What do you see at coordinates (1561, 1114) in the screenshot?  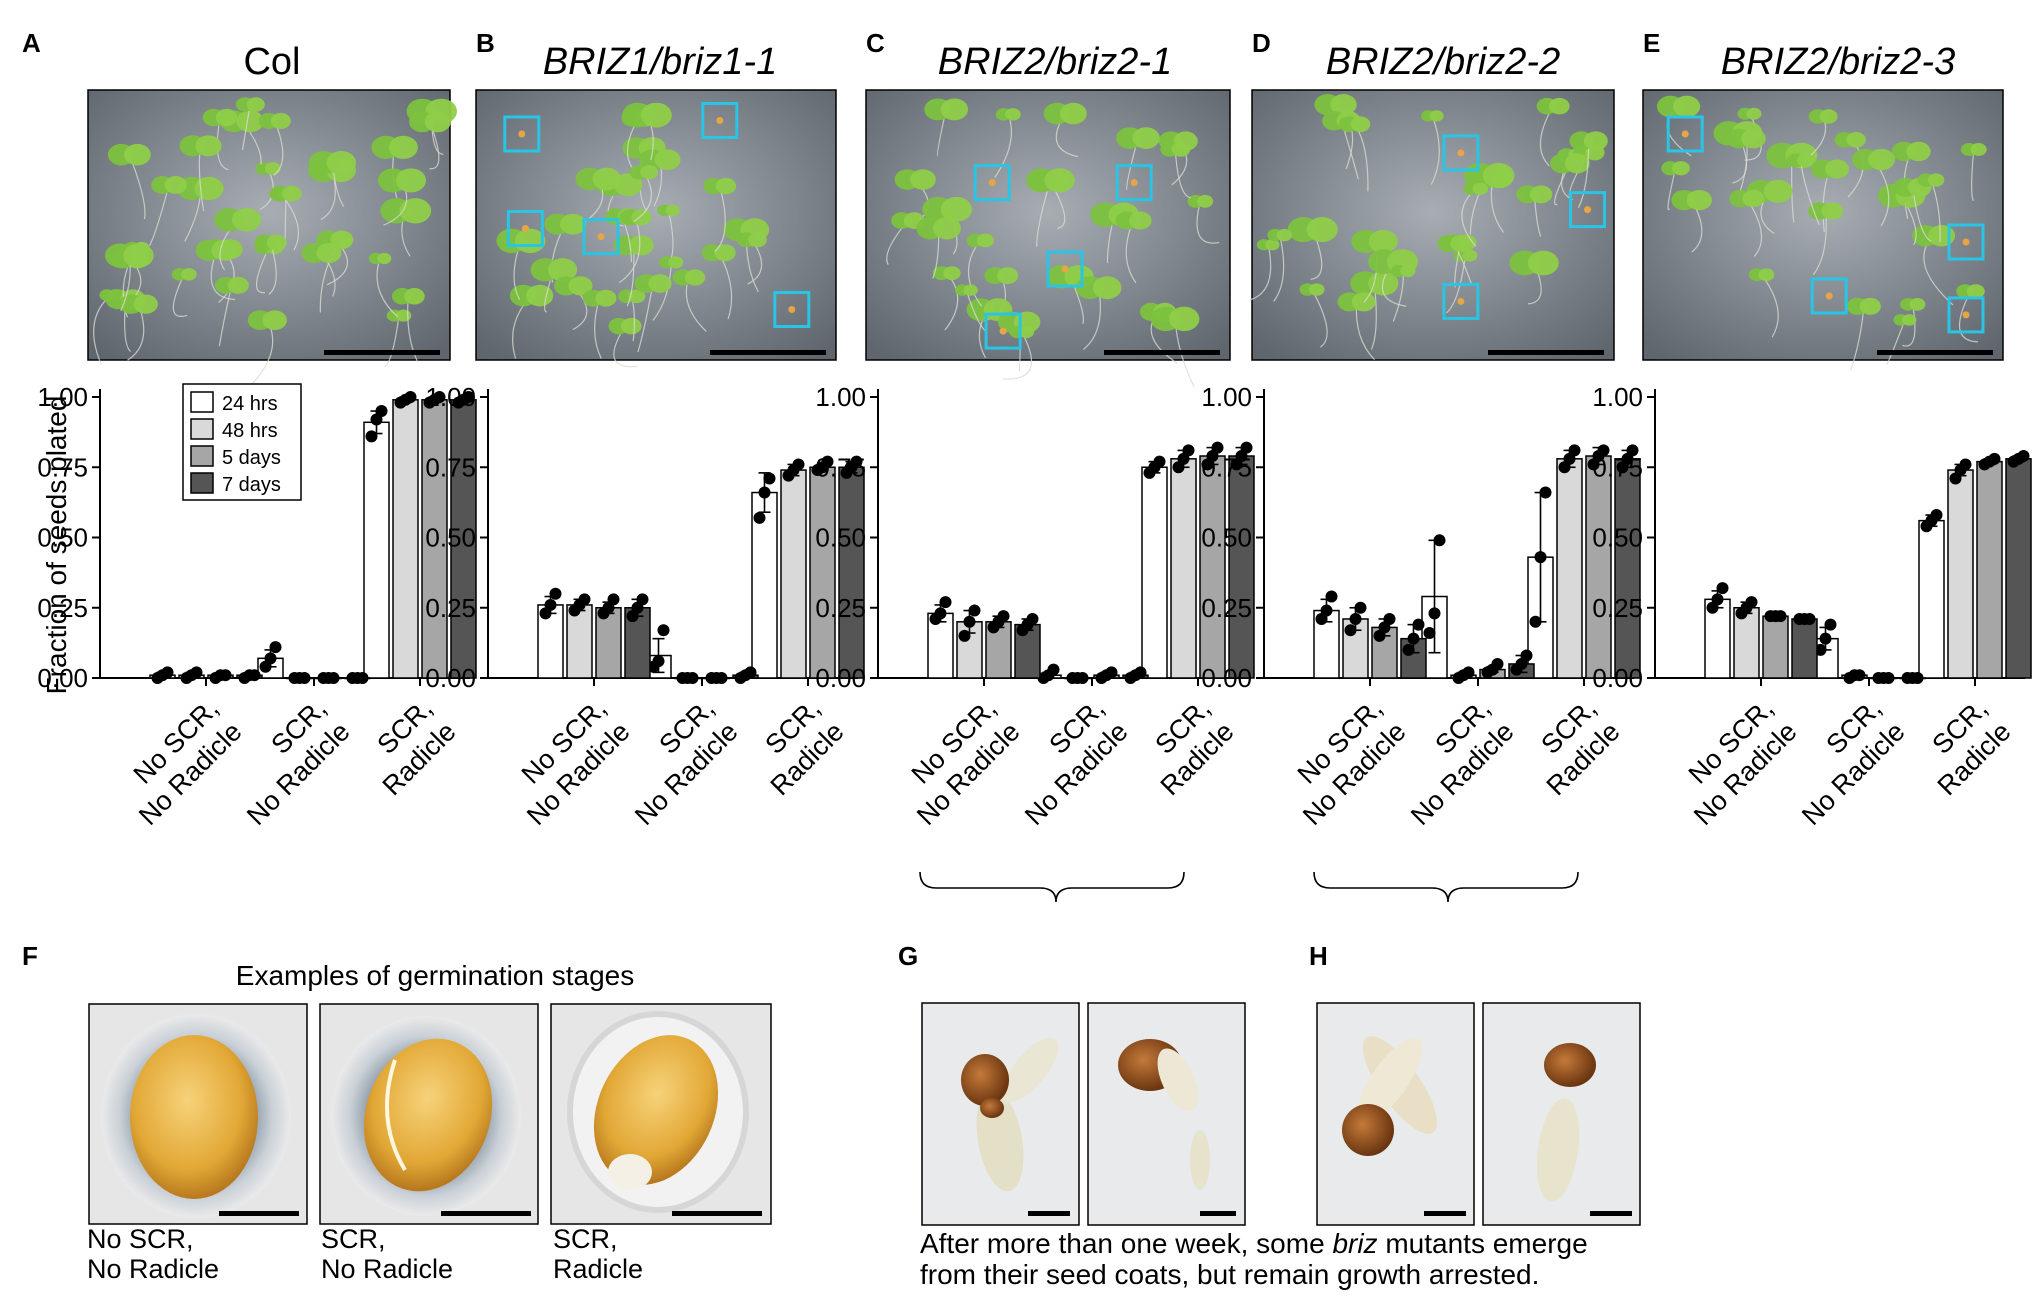 I see `briz-photo-h2` at bounding box center [1561, 1114].